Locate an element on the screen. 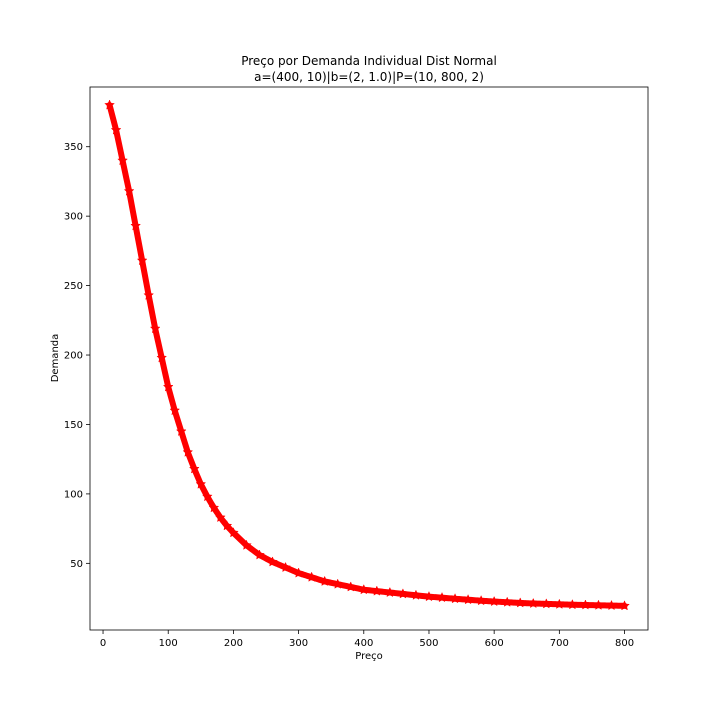  y-tick-label: 100 is located at coordinates (73, 494).